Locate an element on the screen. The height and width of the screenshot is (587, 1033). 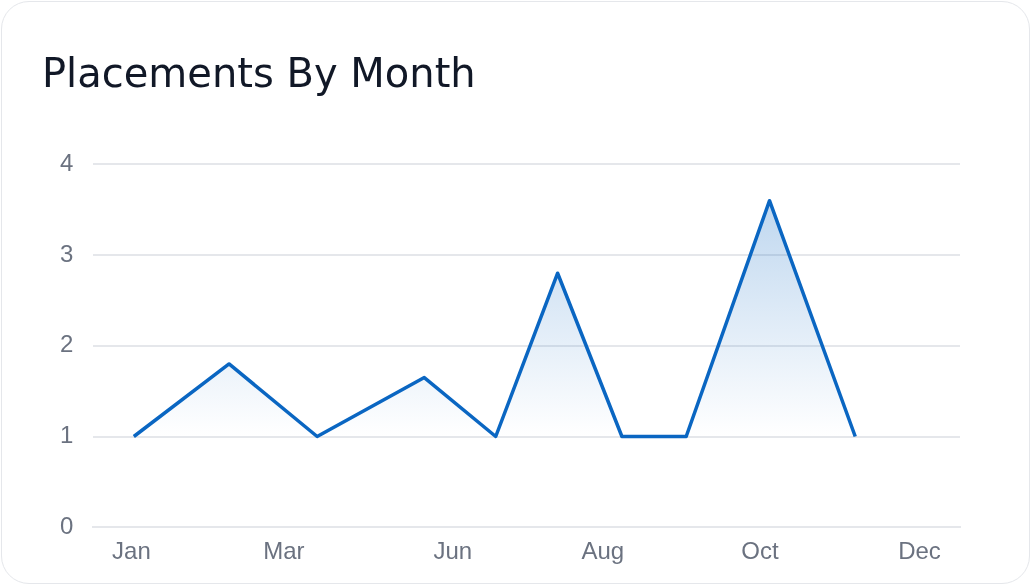
y-tick-label: 3 is located at coordinates (66, 253).